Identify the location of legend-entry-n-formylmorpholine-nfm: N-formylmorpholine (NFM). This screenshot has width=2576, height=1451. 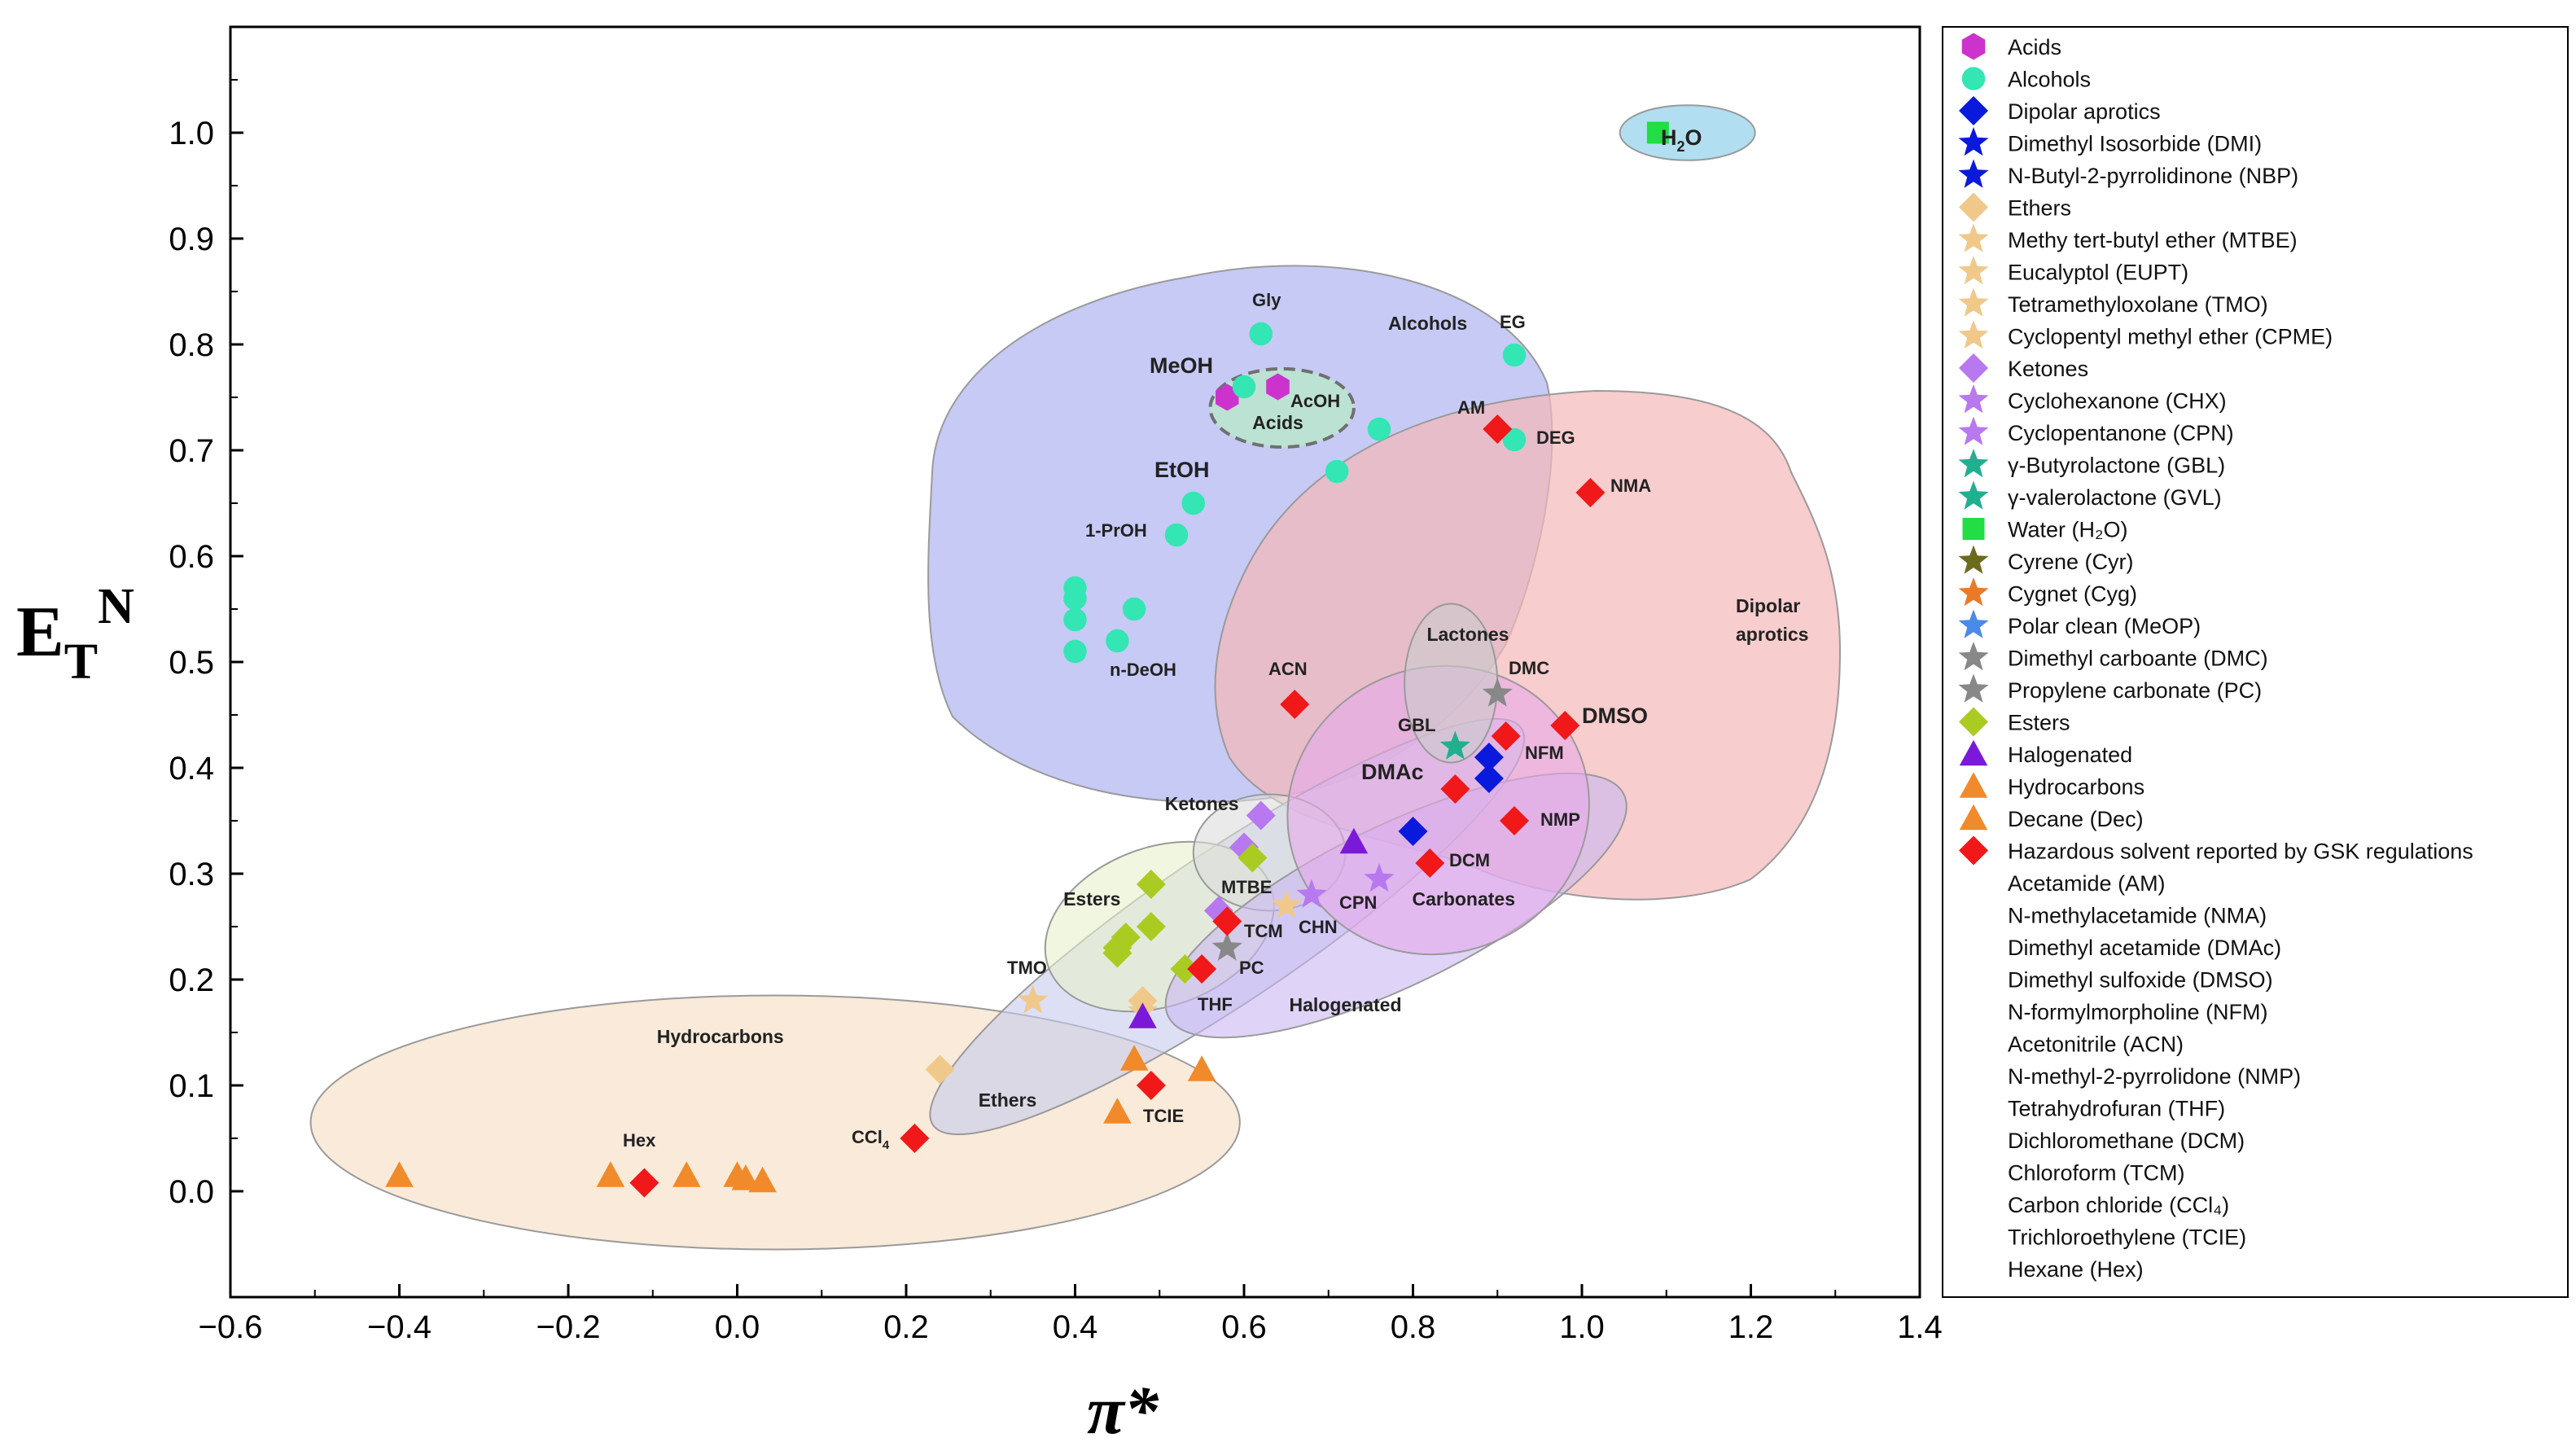
(2138, 1012).